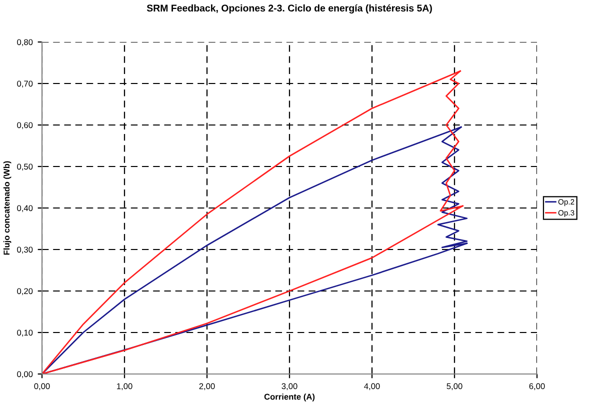  Describe the element at coordinates (537, 386) in the screenshot. I see `x-tick-label: 6,00` at that location.